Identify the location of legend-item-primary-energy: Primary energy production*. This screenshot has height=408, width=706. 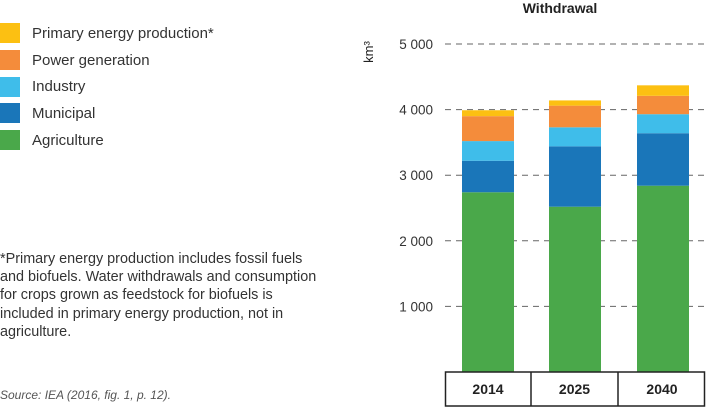
(107, 33).